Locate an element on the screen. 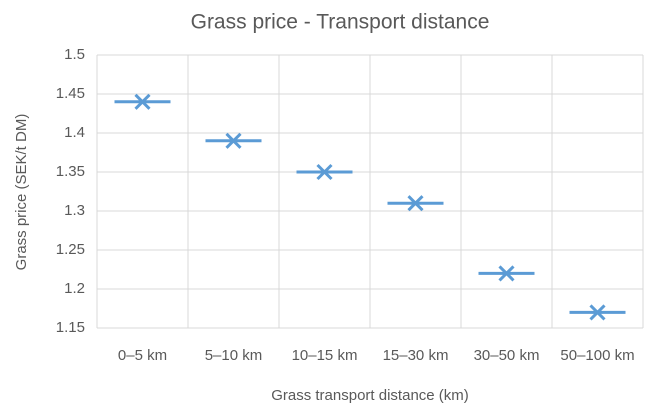  x-tick-label: 0–5 km is located at coordinates (142, 355).